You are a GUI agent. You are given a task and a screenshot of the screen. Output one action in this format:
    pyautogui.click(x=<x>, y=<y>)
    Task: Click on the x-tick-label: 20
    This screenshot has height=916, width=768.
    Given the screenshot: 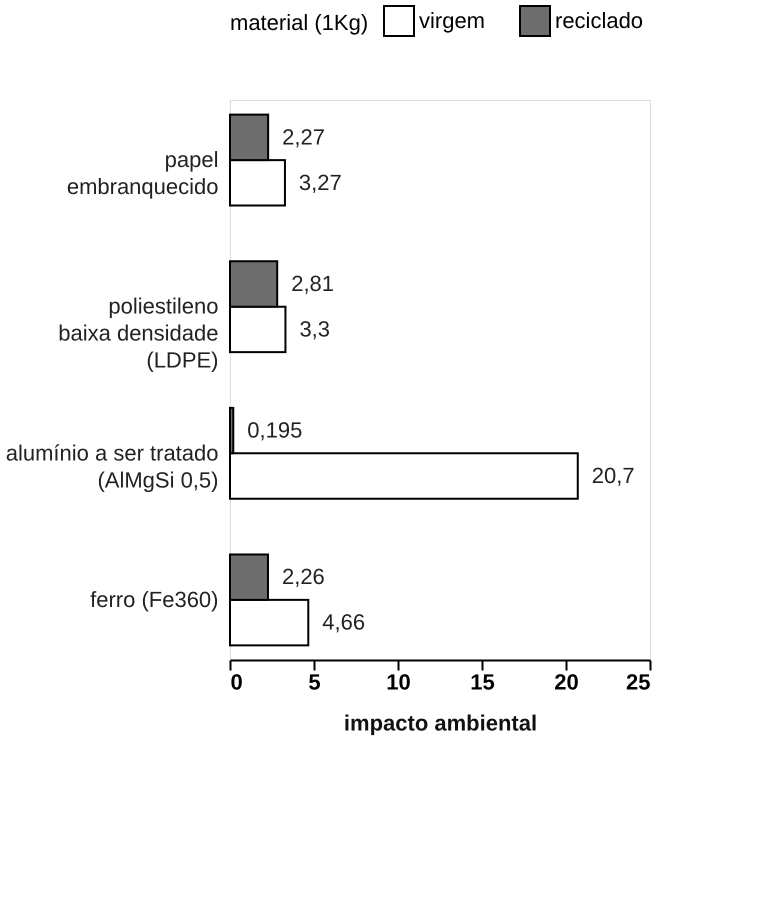 What is the action you would take?
    pyautogui.click(x=566, y=682)
    